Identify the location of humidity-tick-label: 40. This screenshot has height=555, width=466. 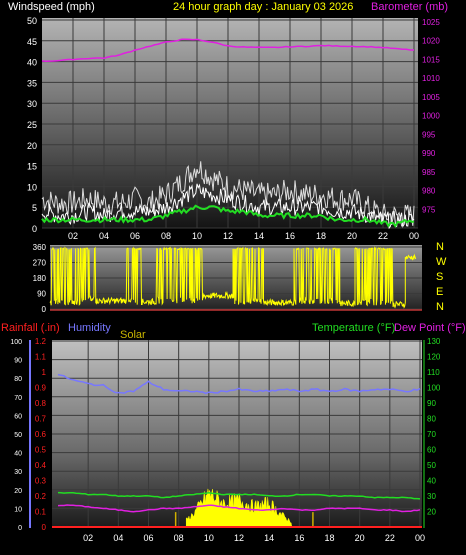
(18, 454).